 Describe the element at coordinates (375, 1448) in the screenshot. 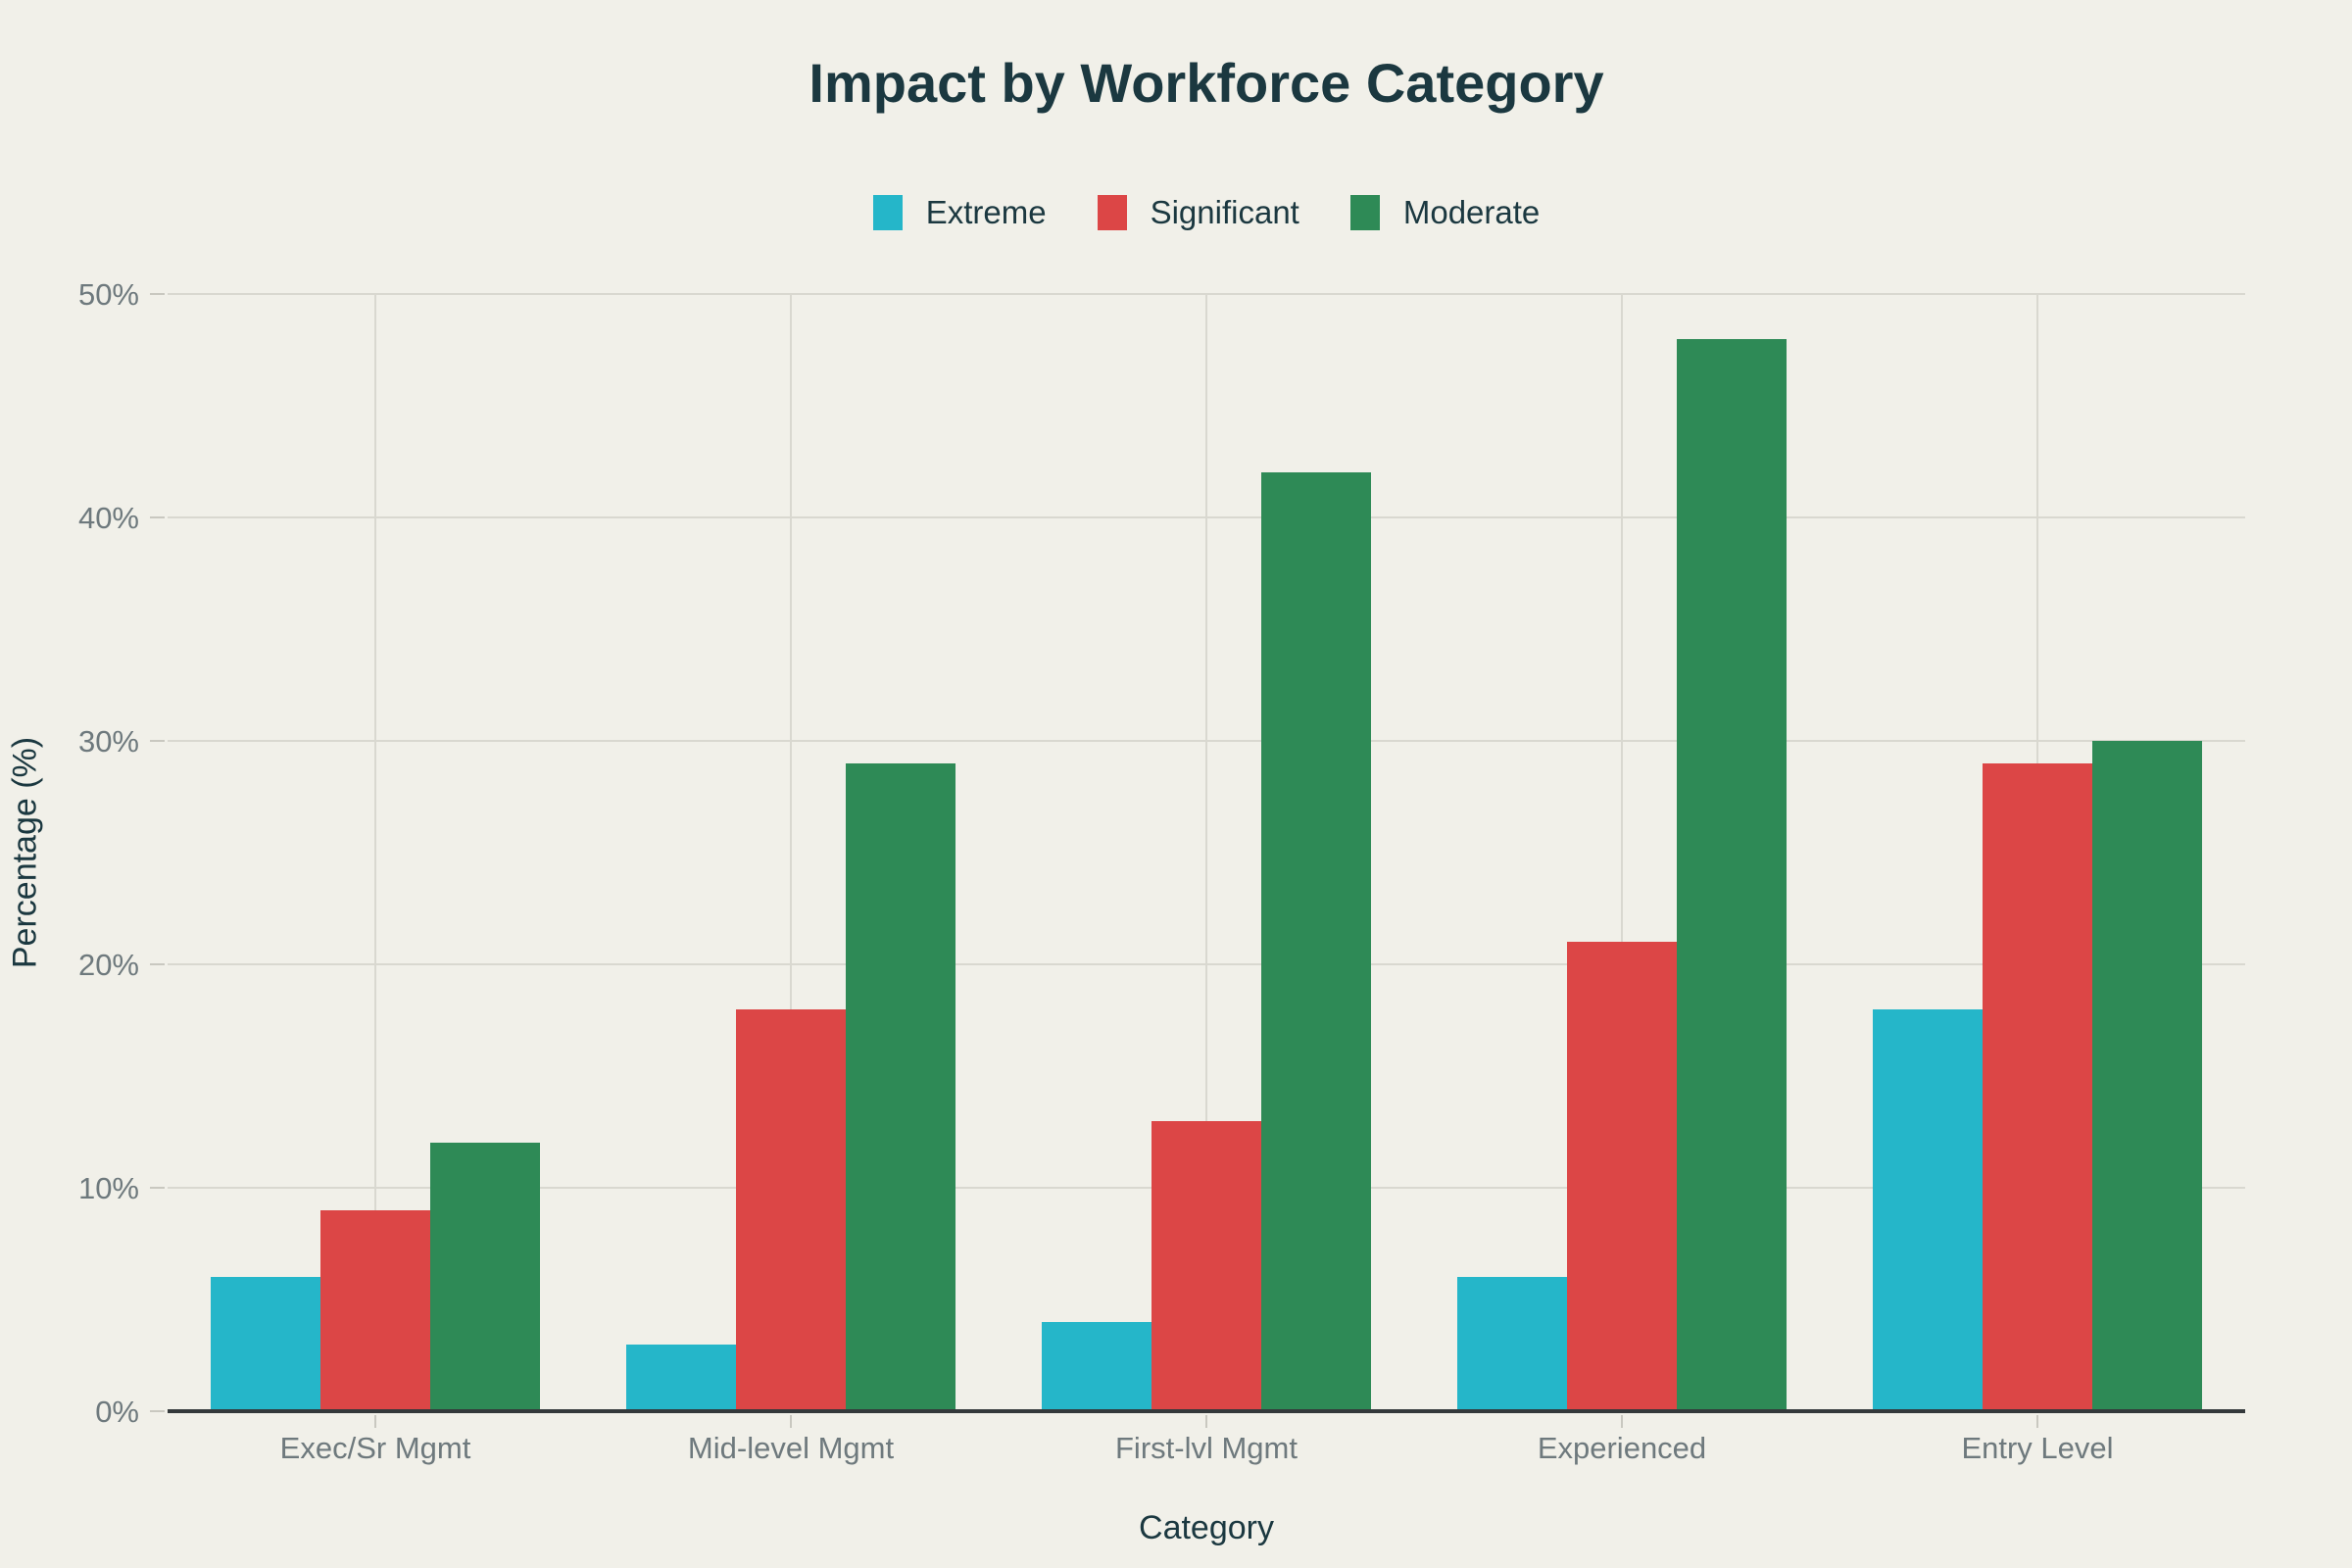

I see `x-tick-label-1: Exec/Sr Mgmt` at that location.